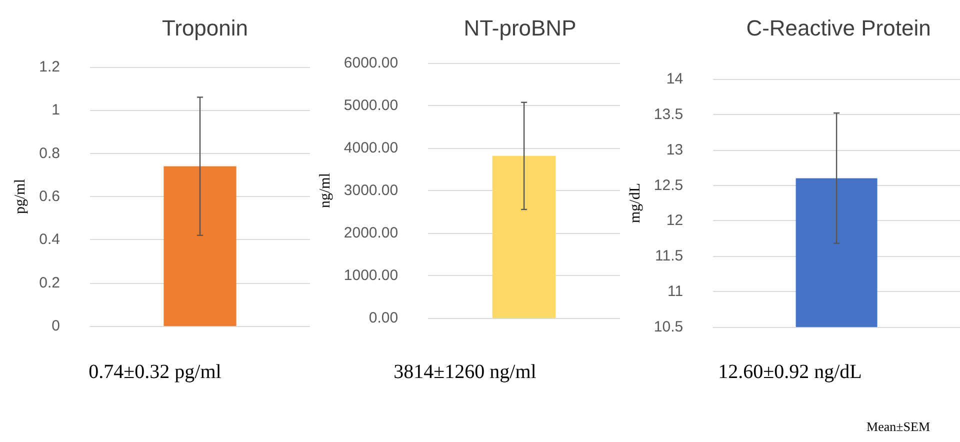 Image resolution: width=960 pixels, height=442 pixels. I want to click on y-tick-label: 10.5, so click(669, 327).